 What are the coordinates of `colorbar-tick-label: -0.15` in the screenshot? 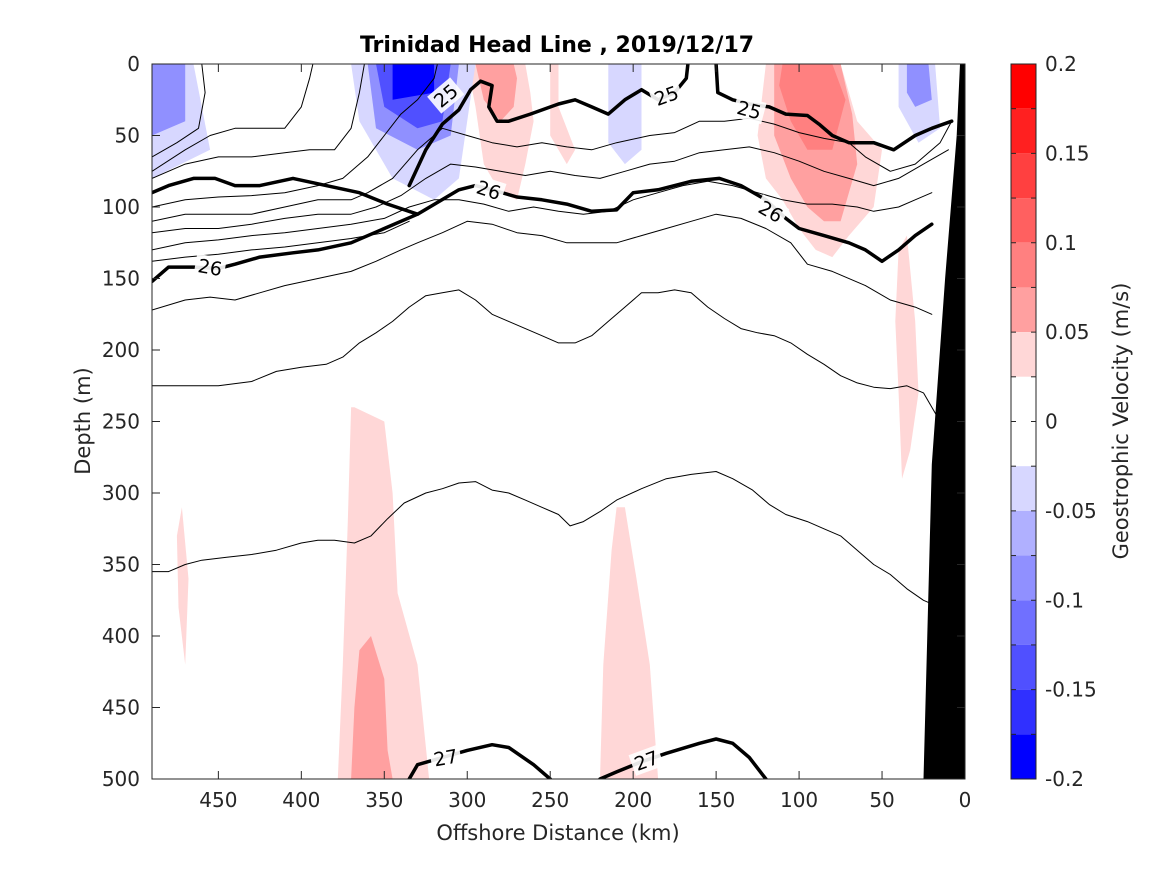 It's located at (1071, 690).